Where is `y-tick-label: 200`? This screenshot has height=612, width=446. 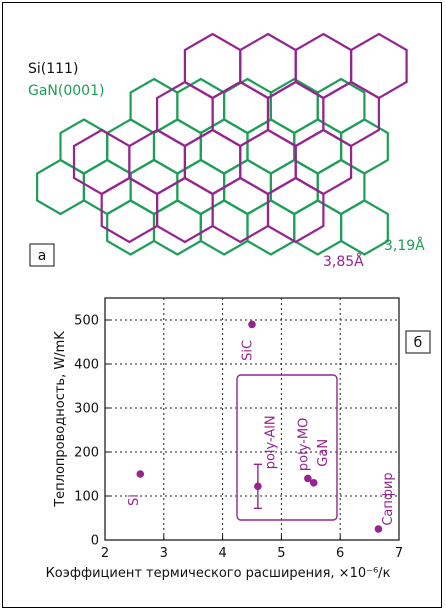
y-tick-label: 200 is located at coordinates (86, 453).